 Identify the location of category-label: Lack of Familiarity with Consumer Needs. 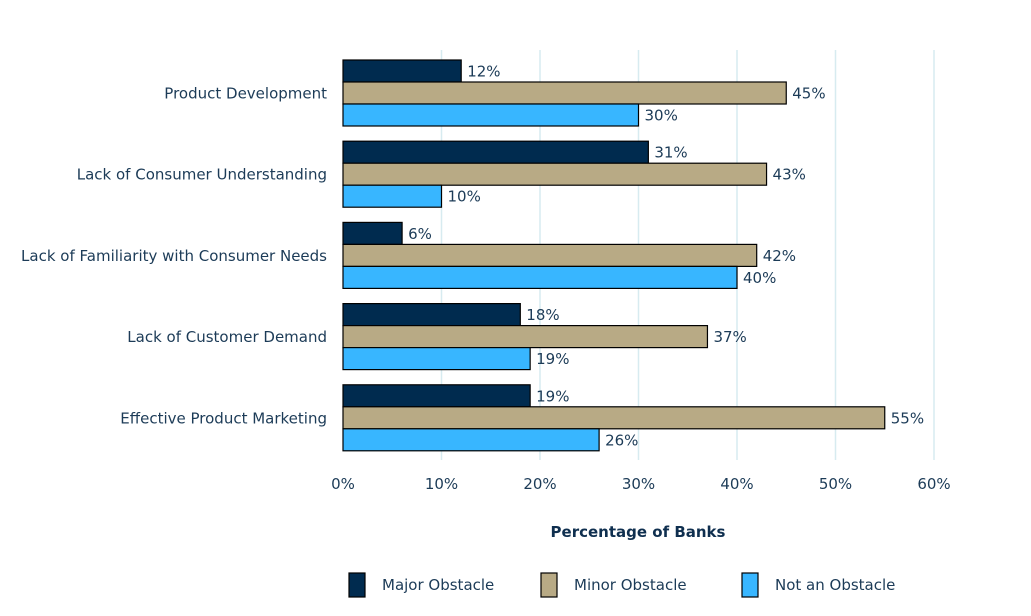
(174, 256).